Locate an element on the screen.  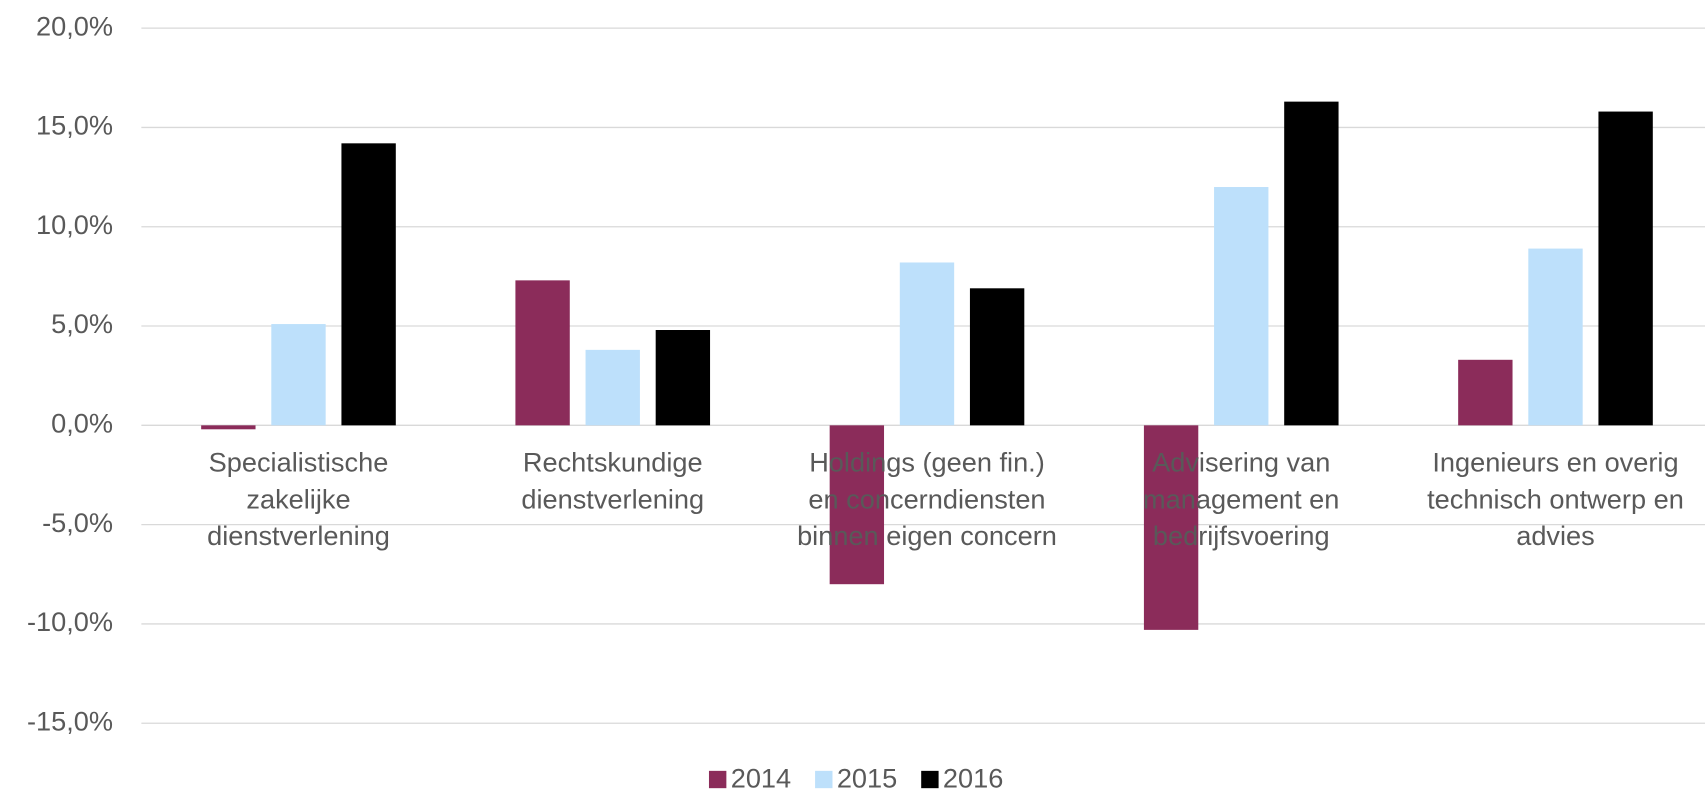
legend: 2014 2015 2016 is located at coordinates (855, 778).